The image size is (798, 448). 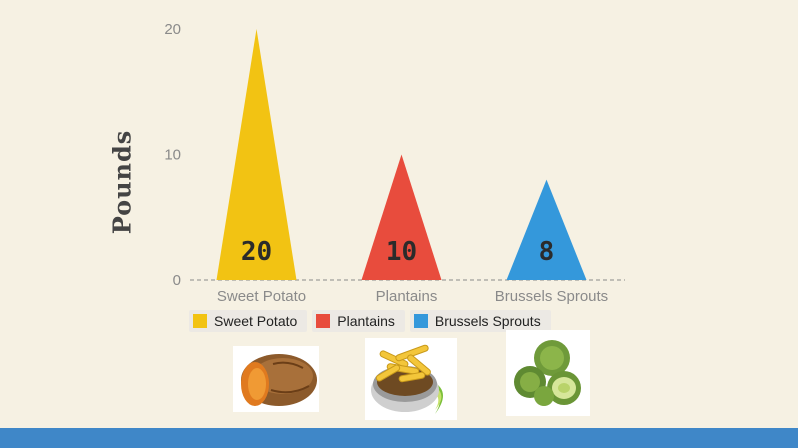 I want to click on y-tick-label-10: 10, so click(x=172, y=155).